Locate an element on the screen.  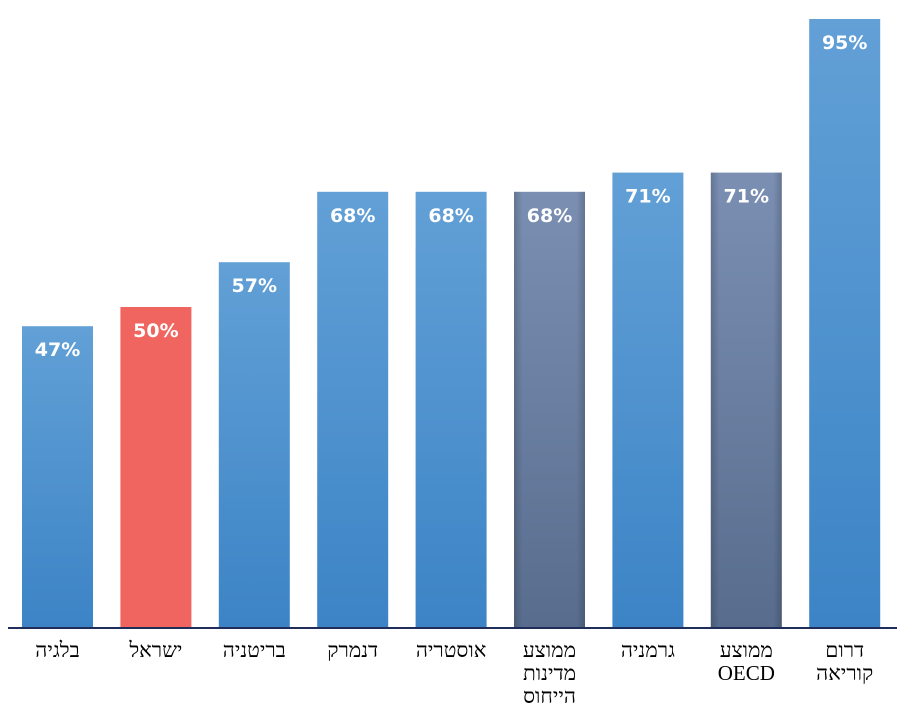
value-label-2: 57% is located at coordinates (254, 286).